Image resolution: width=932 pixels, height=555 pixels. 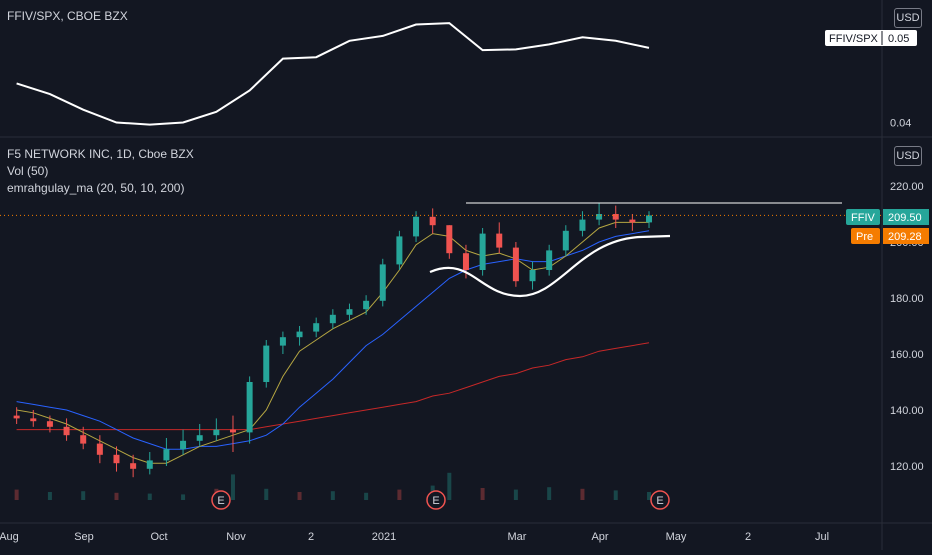 I want to click on pre-label-name: Pre, so click(x=864, y=237).